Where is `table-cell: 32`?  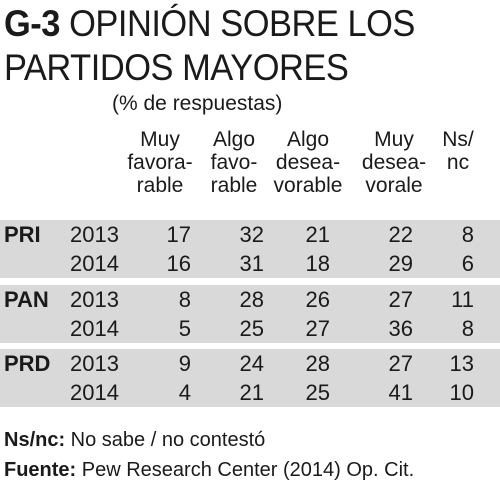 table-cell: 32 is located at coordinates (251, 234).